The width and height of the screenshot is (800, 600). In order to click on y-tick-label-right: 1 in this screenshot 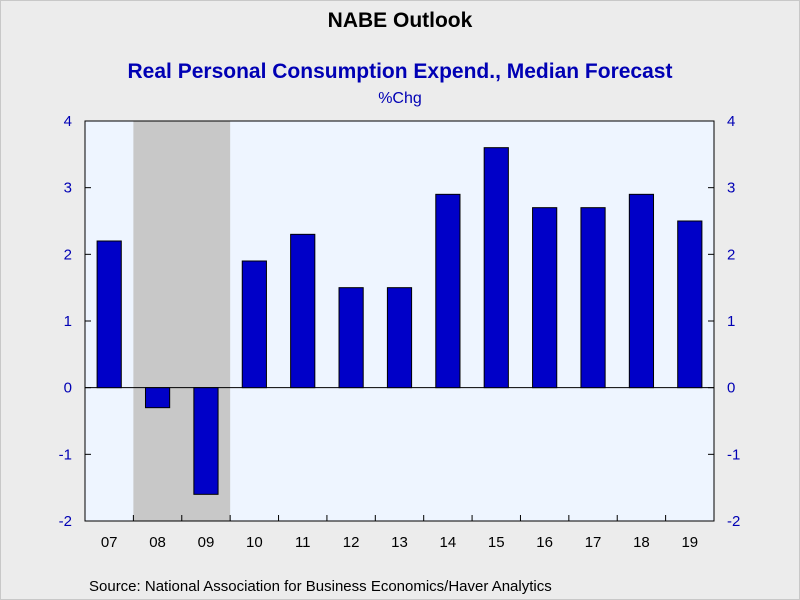, I will do `click(731, 321)`.